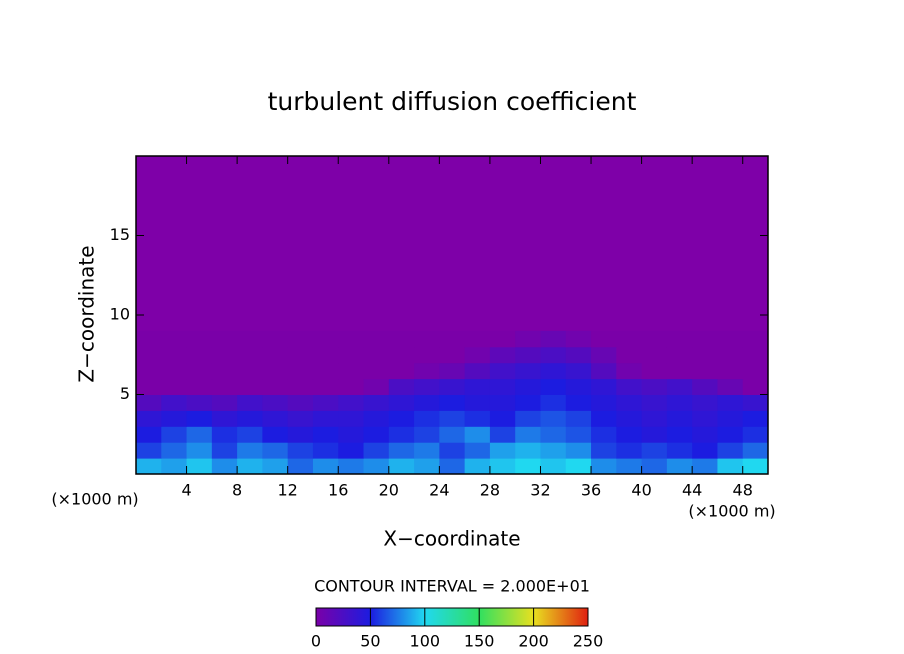  What do you see at coordinates (237, 490) in the screenshot?
I see `x-tick-label: 8` at bounding box center [237, 490].